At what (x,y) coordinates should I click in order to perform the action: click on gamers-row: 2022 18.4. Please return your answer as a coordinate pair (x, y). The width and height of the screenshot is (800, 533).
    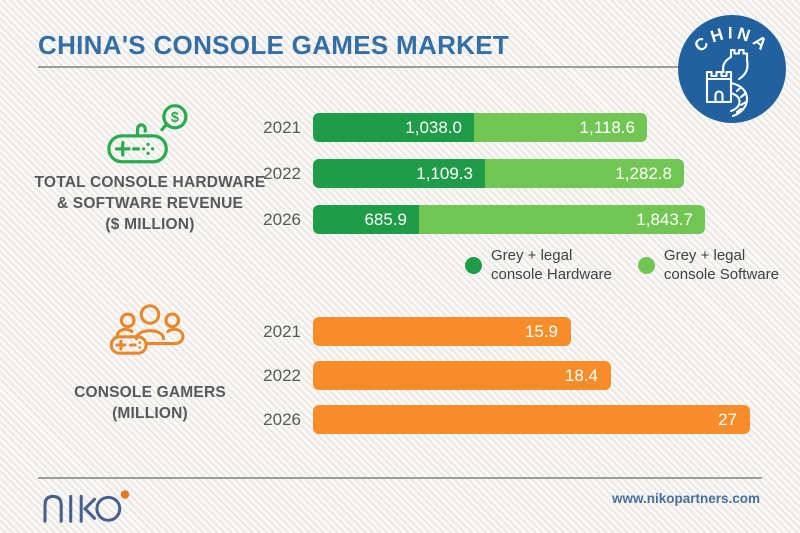
    Looking at the image, I should click on (503, 375).